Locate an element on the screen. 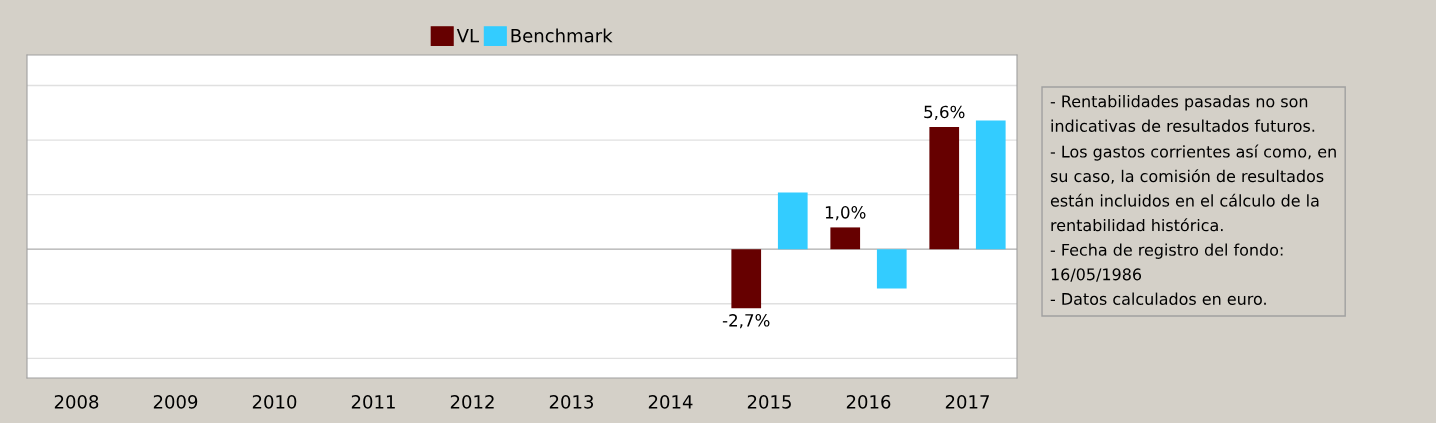  x-tick-label: 2017 is located at coordinates (967, 401).